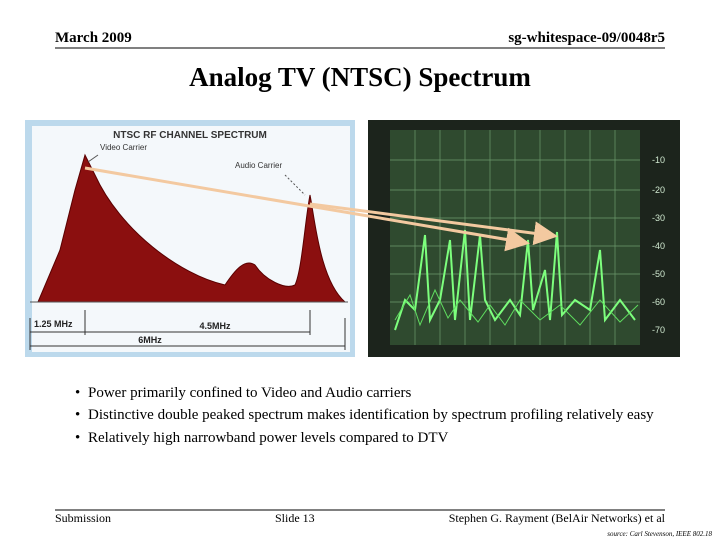 Image resolution: width=720 pixels, height=540 pixels. Describe the element at coordinates (123, 147) in the screenshot. I see `video-carrier-label: Video Carrier` at that location.